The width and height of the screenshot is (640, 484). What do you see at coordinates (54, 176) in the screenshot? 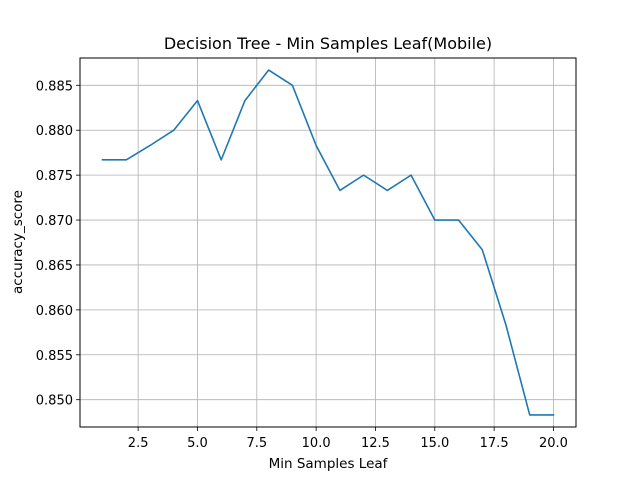
I see `y-tick-label: 0.875` at bounding box center [54, 176].